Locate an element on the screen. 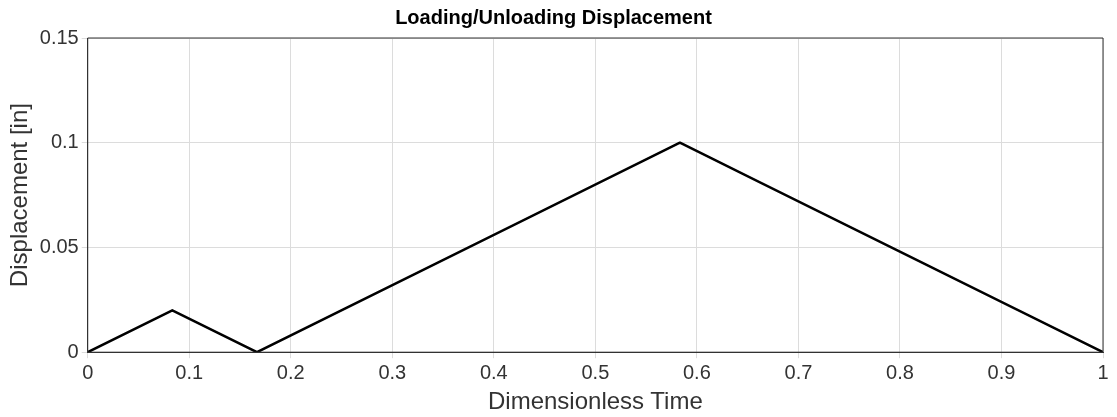 The image size is (1117, 417). x-tick-label: 0.8 is located at coordinates (900, 371).